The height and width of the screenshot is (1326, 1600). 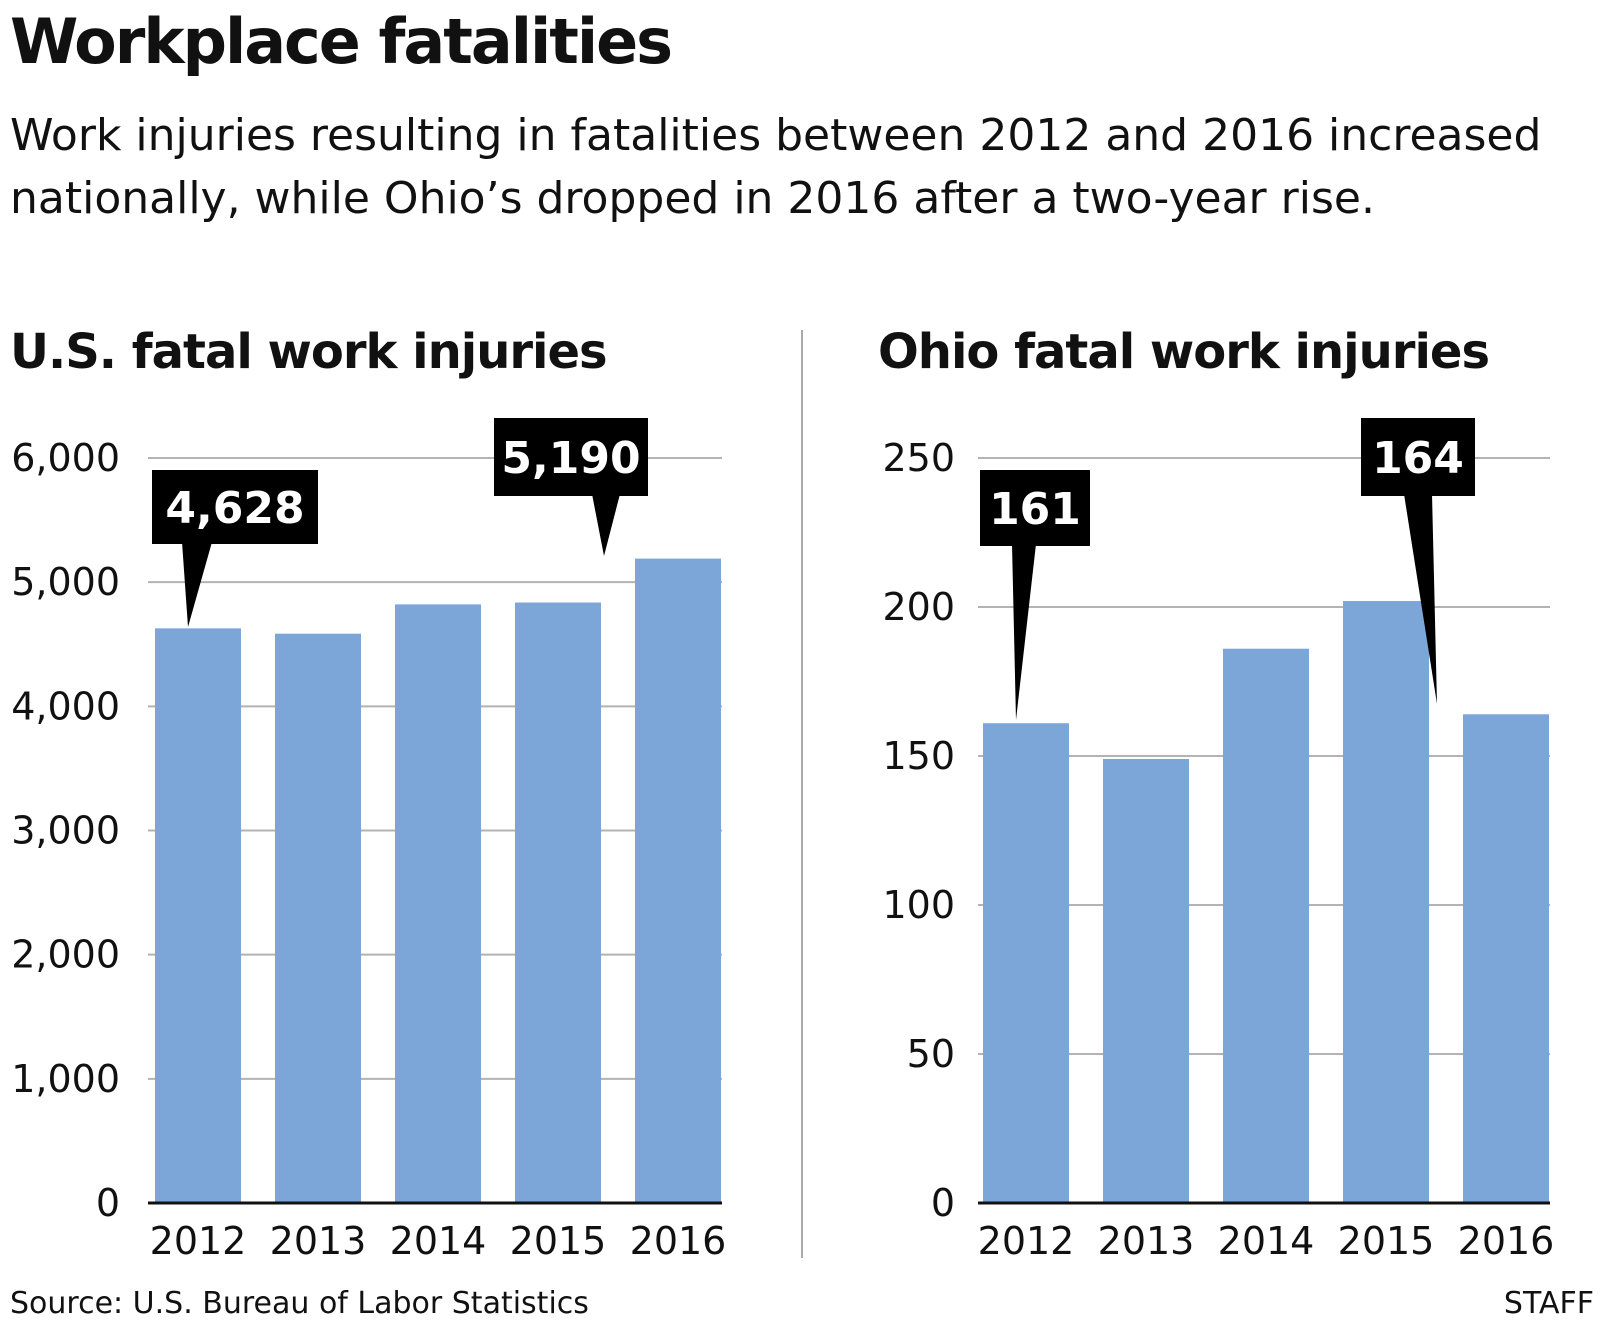 I want to click on us-bar-2015, so click(x=558, y=902).